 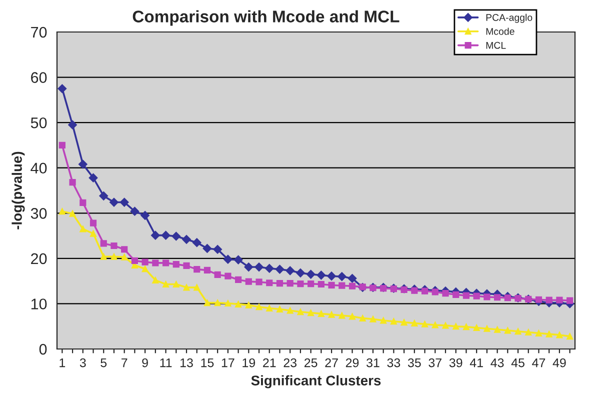 I want to click on x-tick-label: 41, so click(x=476, y=363).